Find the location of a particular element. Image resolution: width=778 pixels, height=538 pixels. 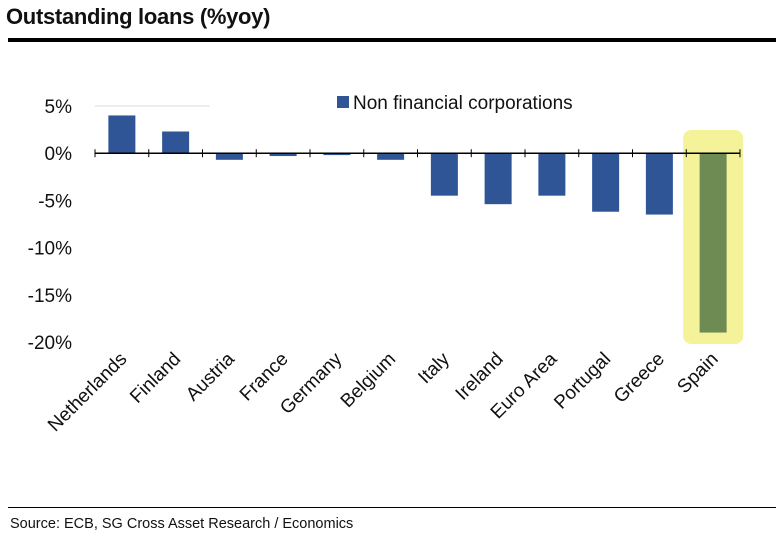

bar-euro-area is located at coordinates (552, 174).